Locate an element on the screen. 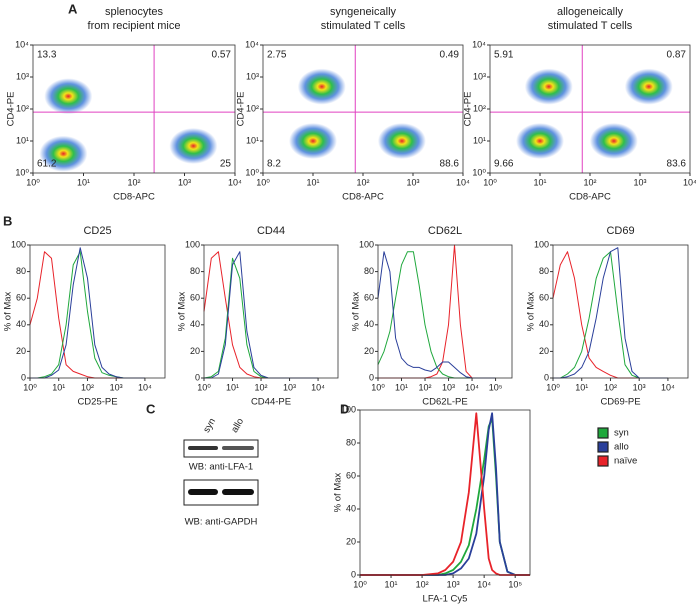 The height and width of the screenshot is (611, 696). panel-label: B is located at coordinates (7, 220).